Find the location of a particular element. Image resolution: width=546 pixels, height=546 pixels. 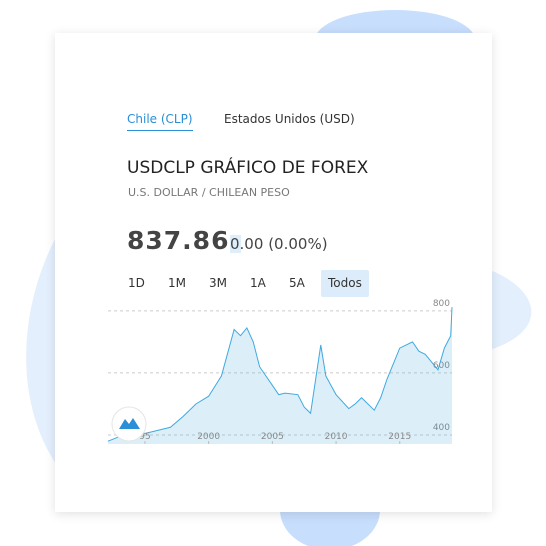

x-tick-label: 2000 is located at coordinates (208, 437).